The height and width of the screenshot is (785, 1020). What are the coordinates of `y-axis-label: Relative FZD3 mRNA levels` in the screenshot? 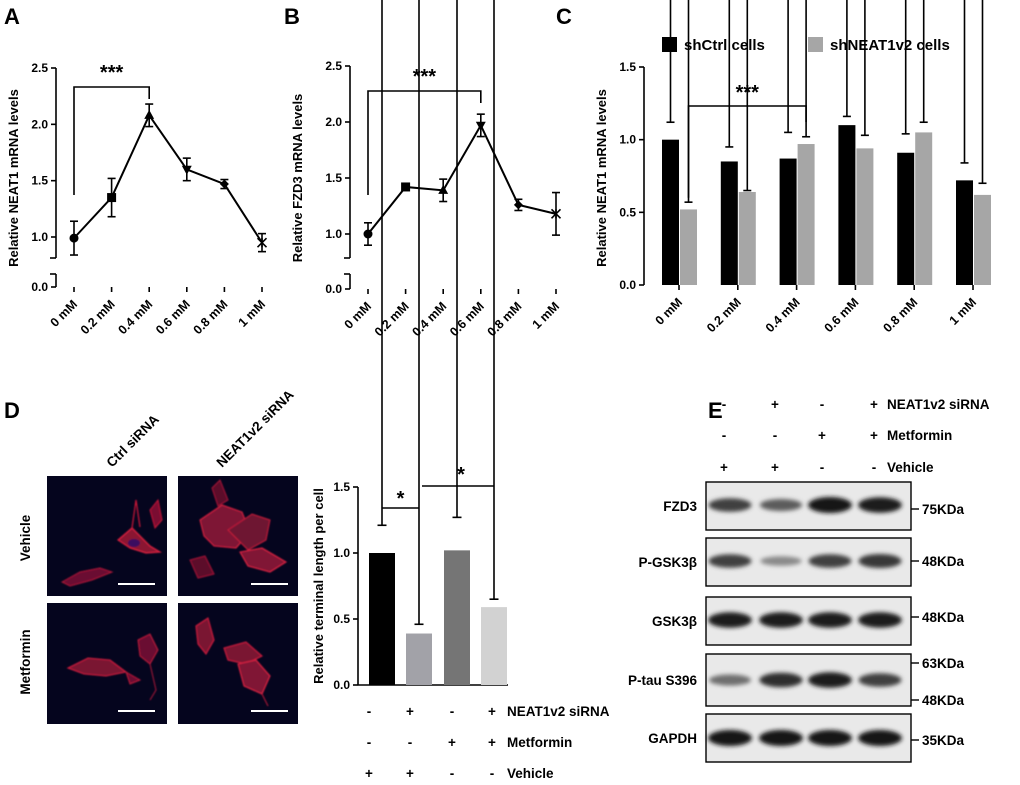 It's located at (297, 178).